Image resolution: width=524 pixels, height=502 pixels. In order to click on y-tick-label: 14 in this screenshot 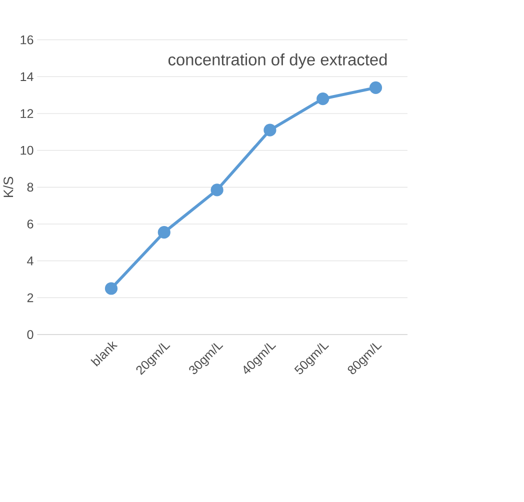, I will do `click(27, 76)`.